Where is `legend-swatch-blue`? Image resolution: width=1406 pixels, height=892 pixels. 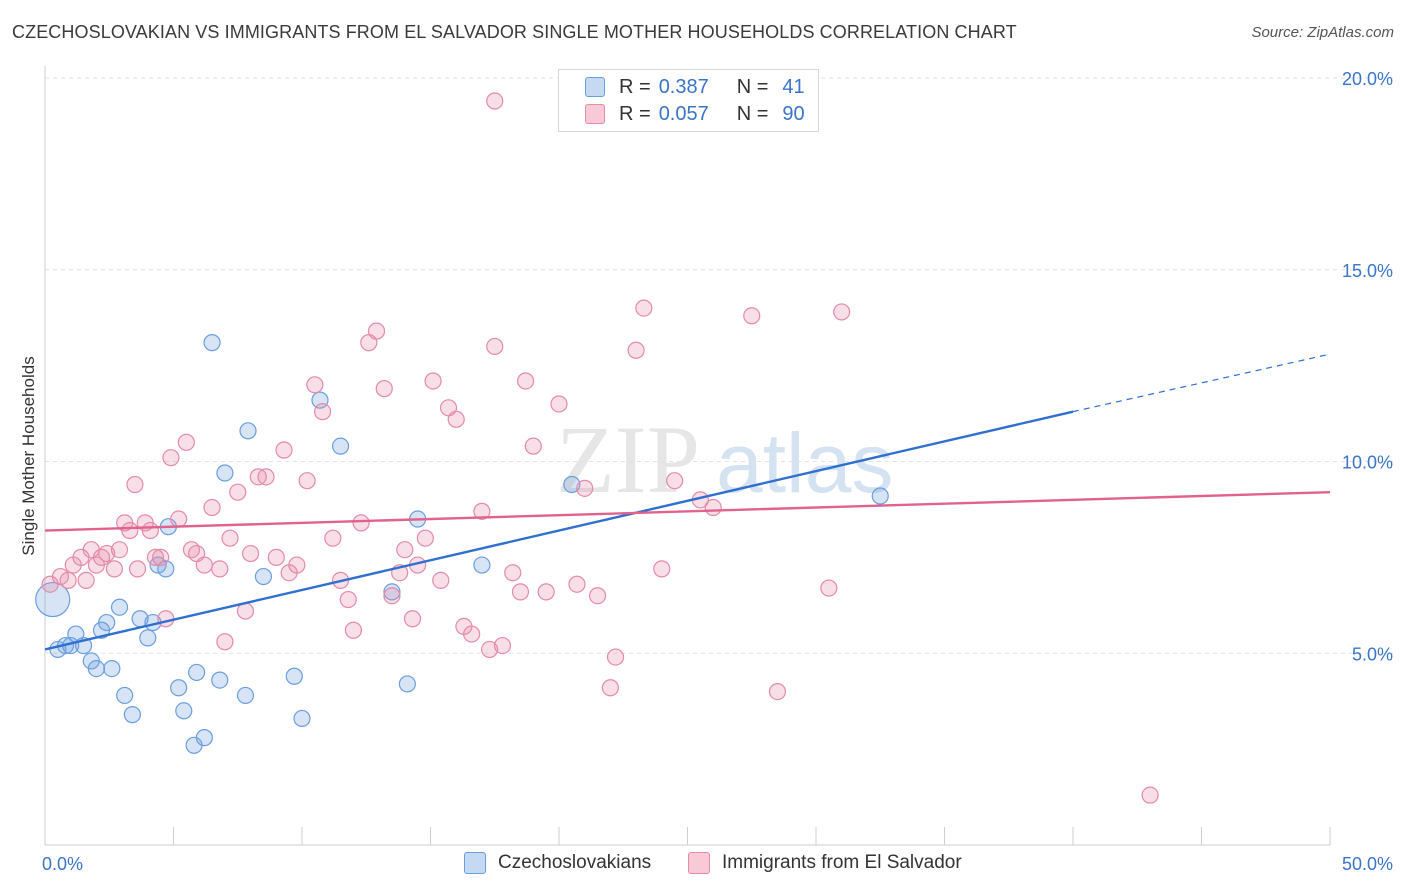
legend-swatch-blue is located at coordinates (595, 87).